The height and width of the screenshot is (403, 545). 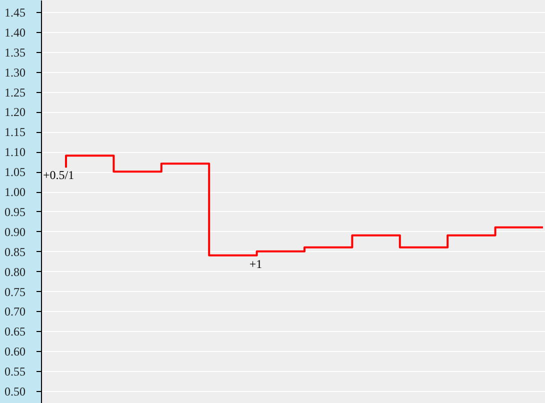 I want to click on y-tick-label: 1.00, so click(x=15, y=192).